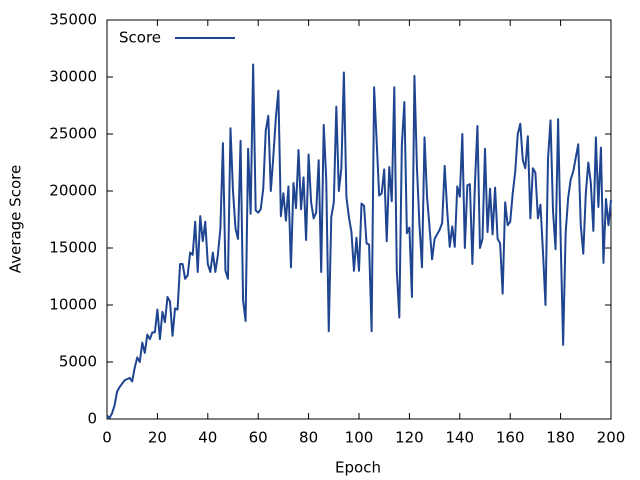  I want to click on y-tick-label: 10000, so click(73, 305).